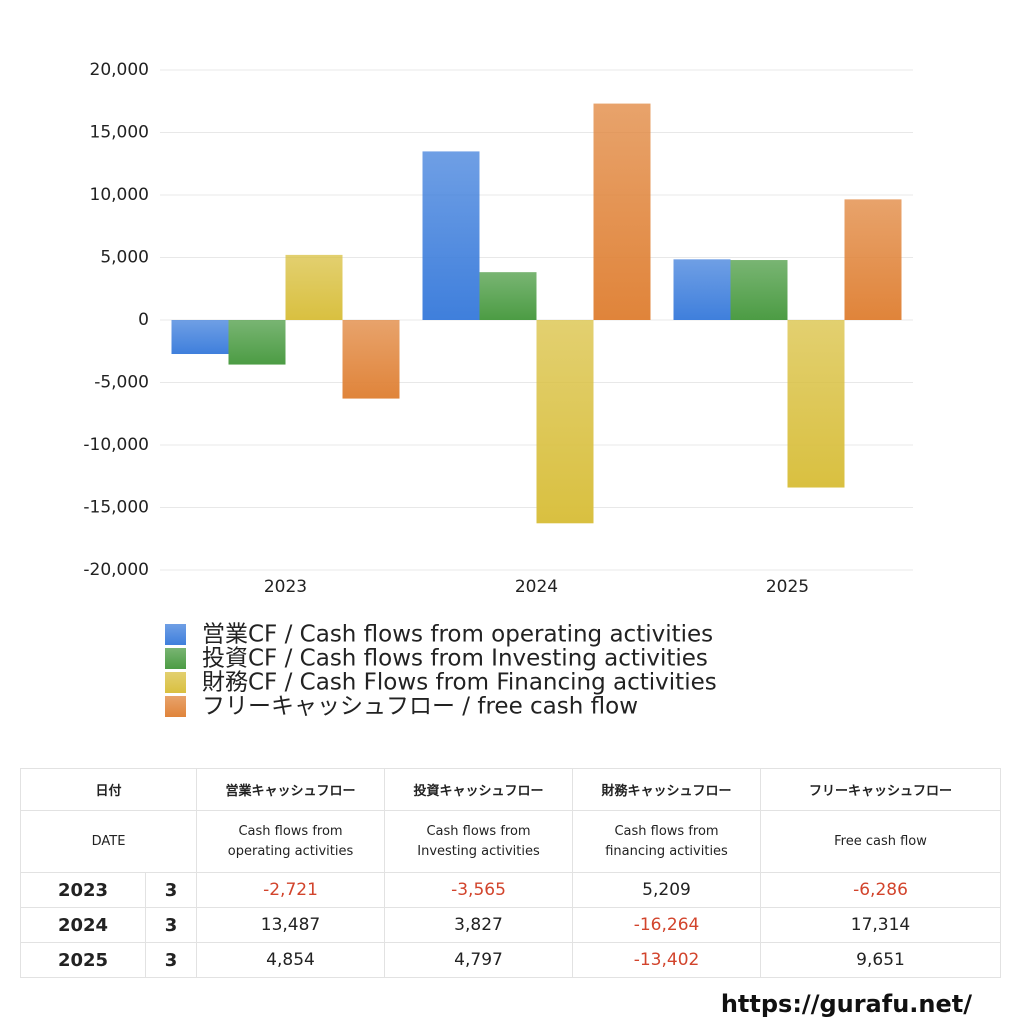 Image resolution: width=1024 pixels, height=1024 pixels. What do you see at coordinates (124, 258) in the screenshot?
I see `y-tick-label: 5,000` at bounding box center [124, 258].